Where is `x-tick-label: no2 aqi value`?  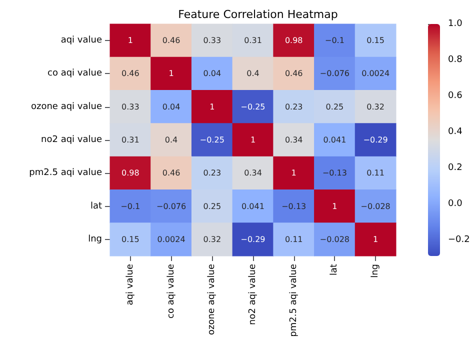 x-tick-label: no2 aqi value is located at coordinates (253, 294).